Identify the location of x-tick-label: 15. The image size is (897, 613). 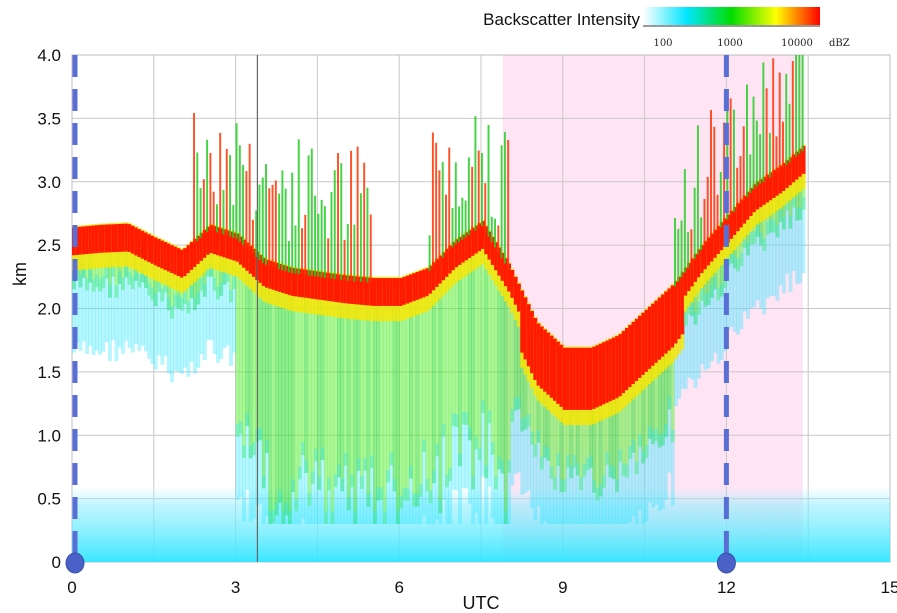
(889, 587).